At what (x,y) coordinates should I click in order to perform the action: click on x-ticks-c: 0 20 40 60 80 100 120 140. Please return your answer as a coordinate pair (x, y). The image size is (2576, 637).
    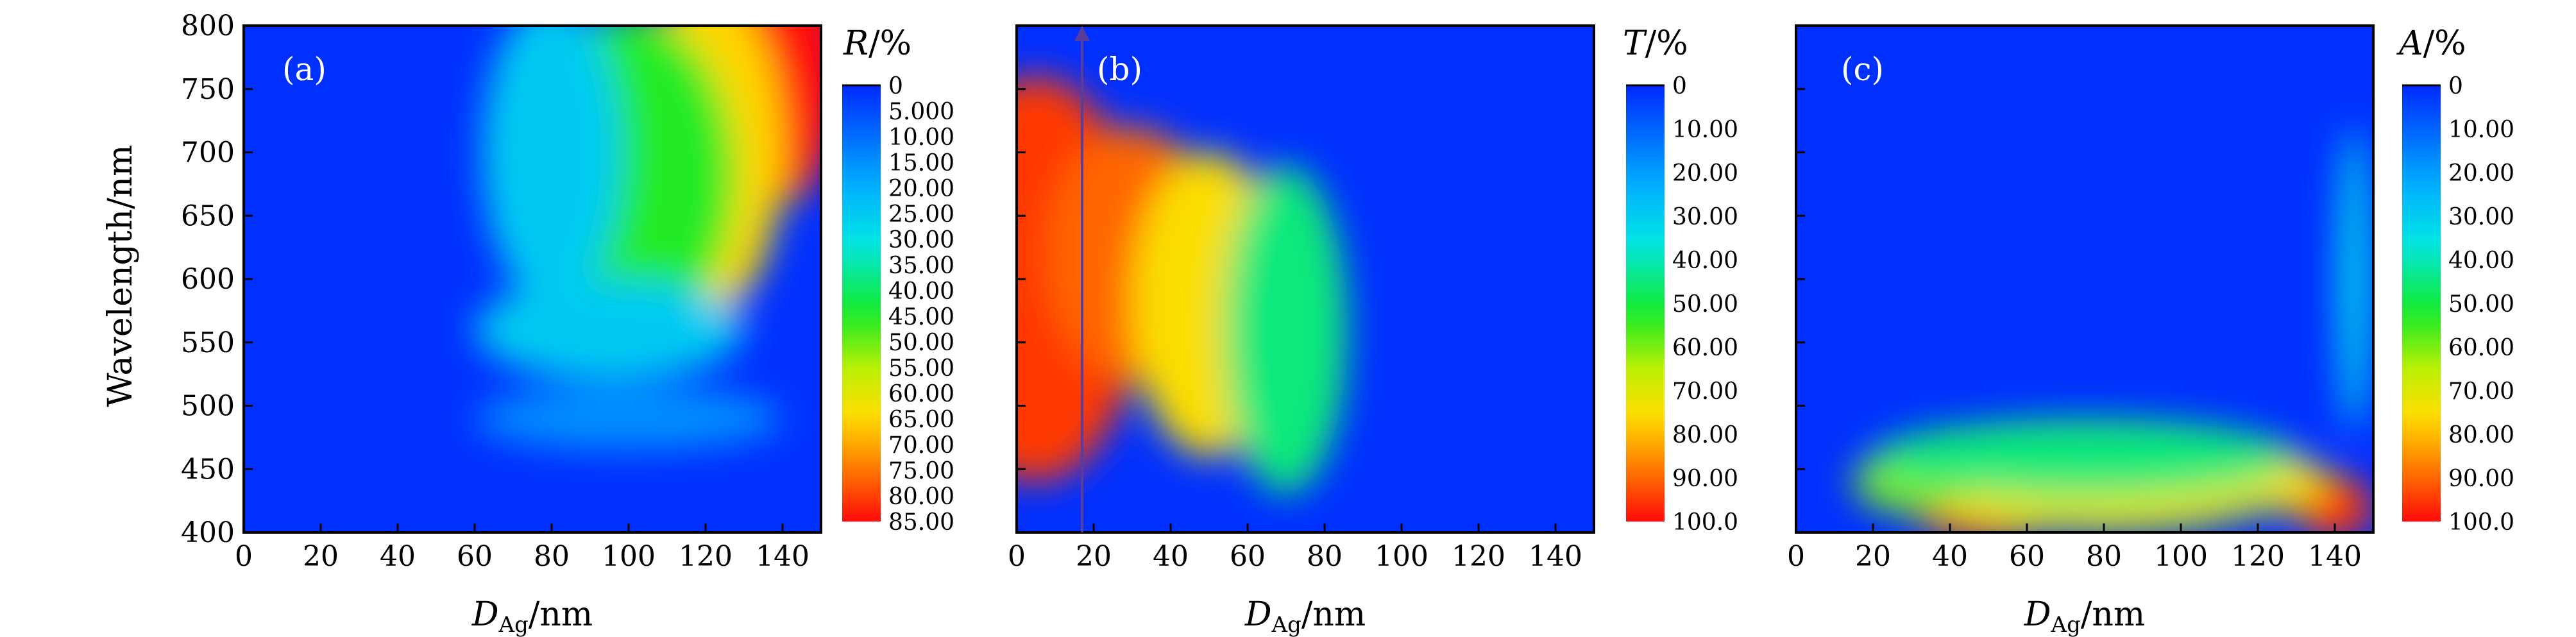
    Looking at the image, I should click on (2074, 548).